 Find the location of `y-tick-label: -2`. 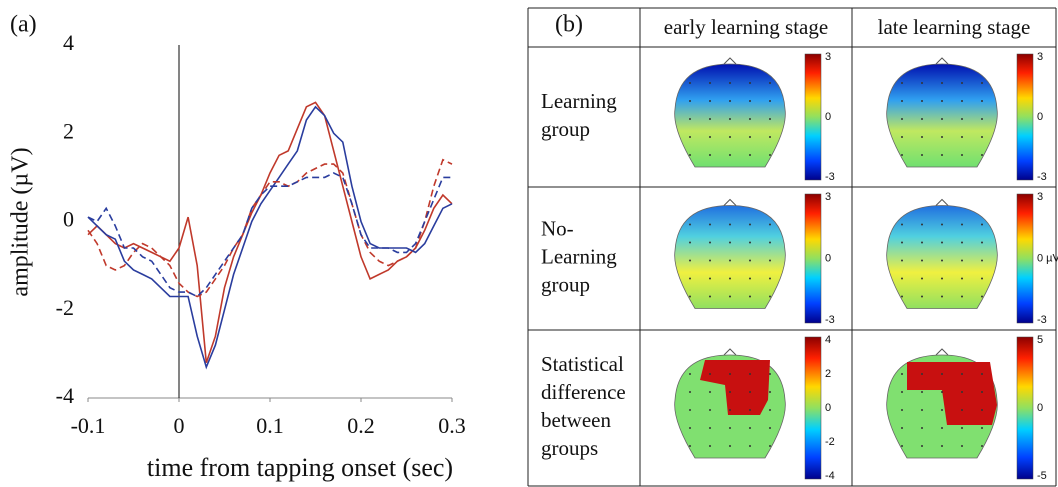

y-tick-label: -2 is located at coordinates (65, 307).